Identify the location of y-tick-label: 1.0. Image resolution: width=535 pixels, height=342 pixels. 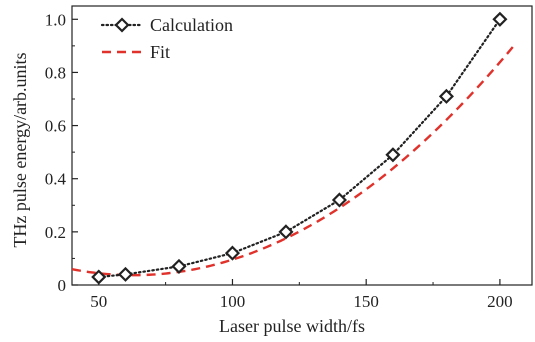
(55, 19).